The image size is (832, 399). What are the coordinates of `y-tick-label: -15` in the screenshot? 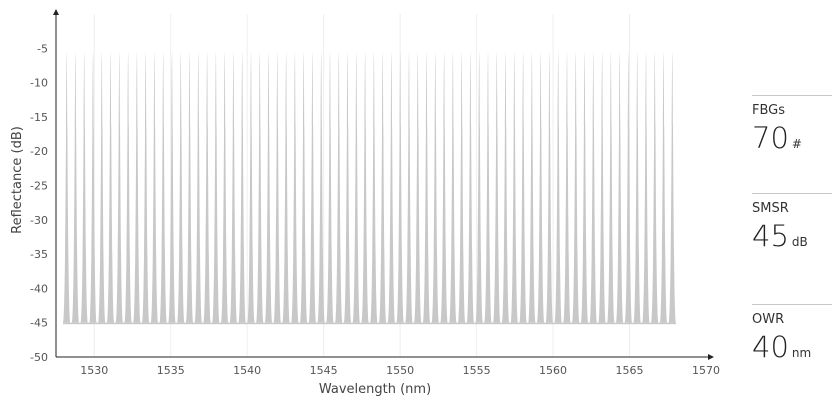 It's located at (39, 117).